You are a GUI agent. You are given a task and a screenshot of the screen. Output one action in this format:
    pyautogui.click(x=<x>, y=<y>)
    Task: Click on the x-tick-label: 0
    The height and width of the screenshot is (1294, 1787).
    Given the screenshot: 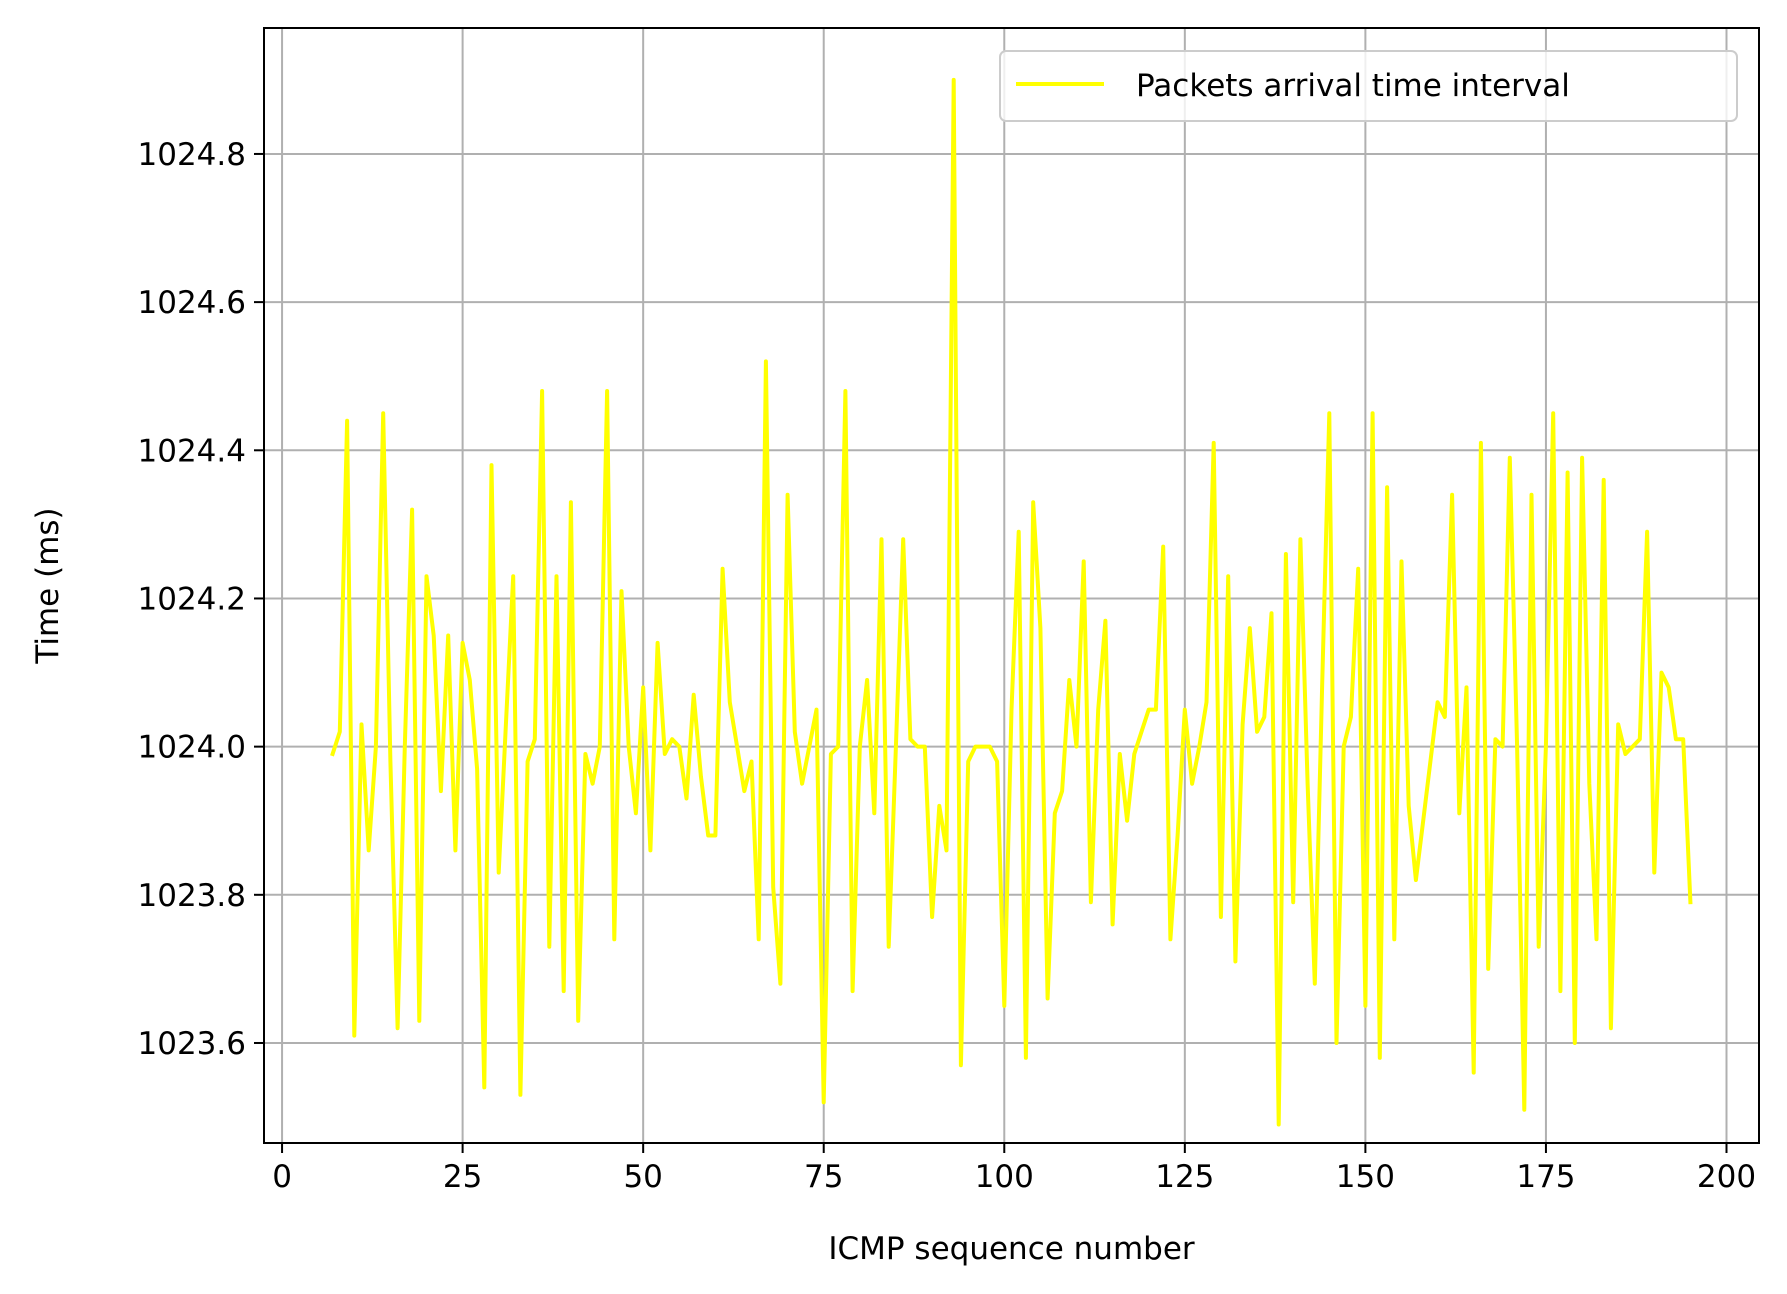 What is the action you would take?
    pyautogui.click(x=282, y=1177)
    